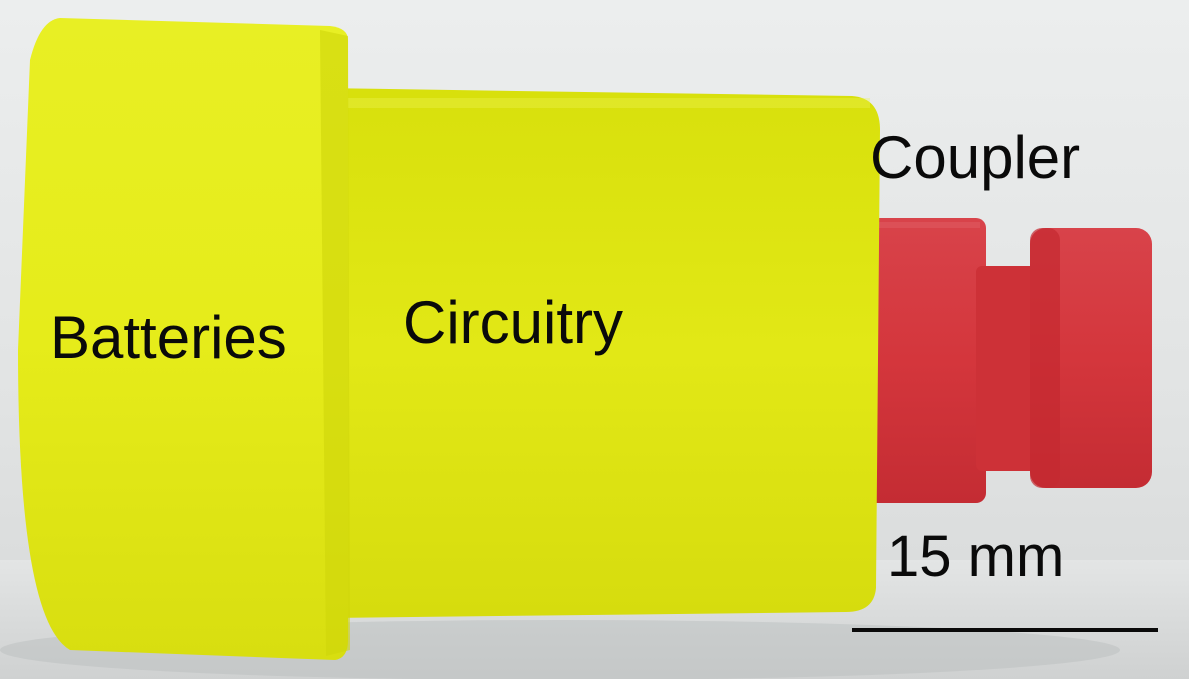 The width and height of the screenshot is (1189, 679). What do you see at coordinates (976, 556) in the screenshot?
I see `scale-label: 15 mm` at bounding box center [976, 556].